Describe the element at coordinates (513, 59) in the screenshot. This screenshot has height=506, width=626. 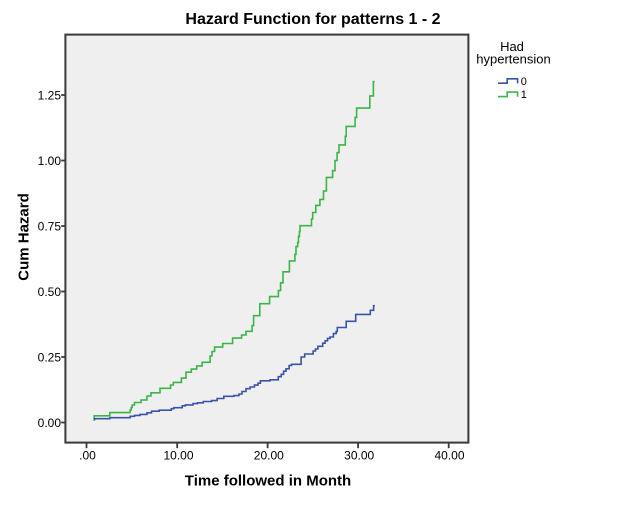
I see `svg-text: hypertension` at that location.